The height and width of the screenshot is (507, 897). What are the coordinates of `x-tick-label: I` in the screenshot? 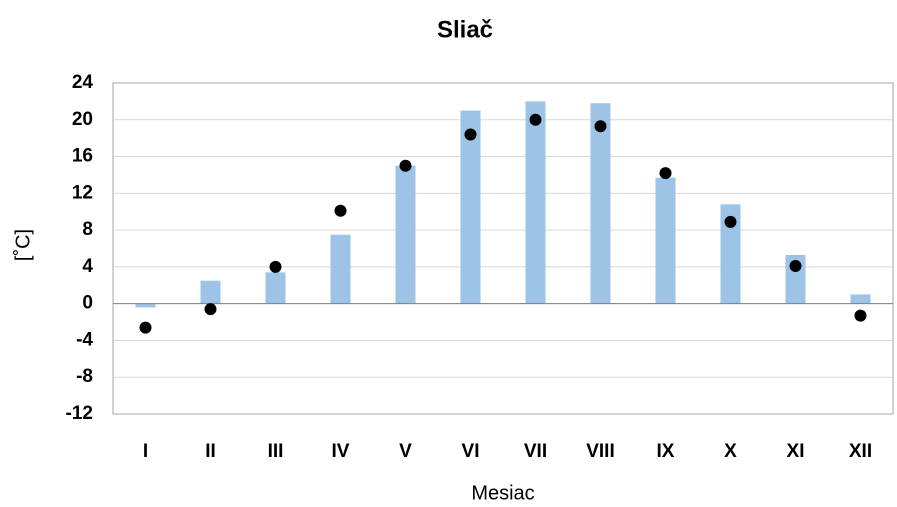 It's located at (145, 451).